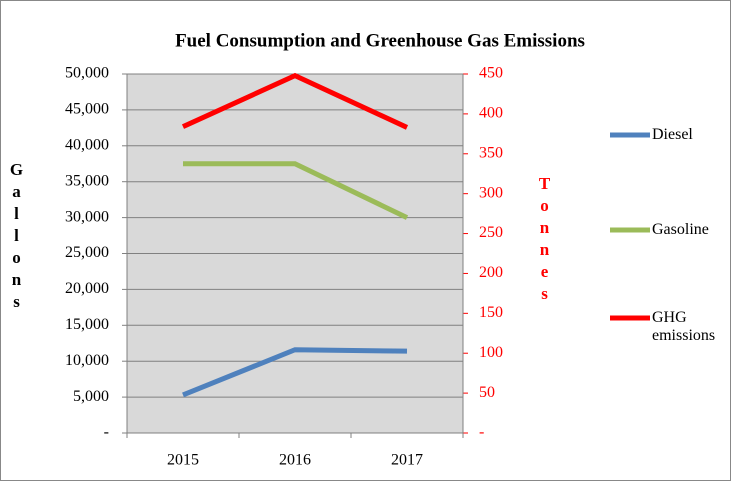 This screenshot has height=481, width=731. I want to click on y2-tick-label: 150, so click(491, 312).